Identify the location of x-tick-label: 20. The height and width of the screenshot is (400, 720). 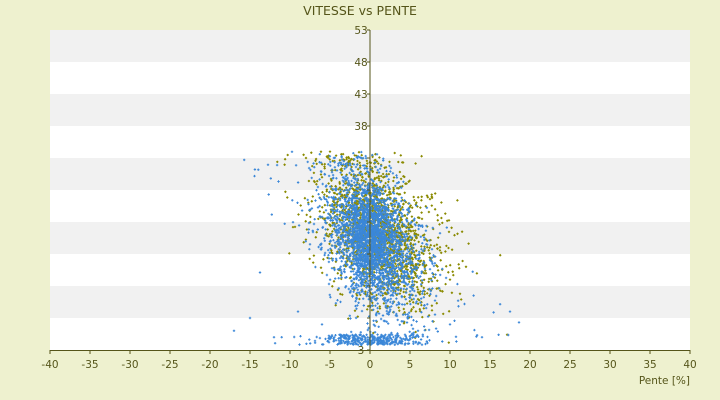
(529, 365).